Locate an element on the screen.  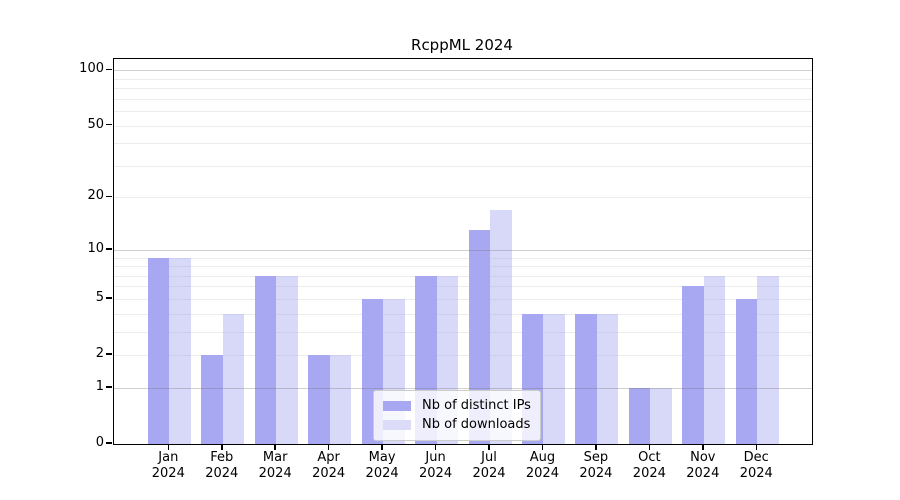
bar-nov-series0 is located at coordinates (693, 365).